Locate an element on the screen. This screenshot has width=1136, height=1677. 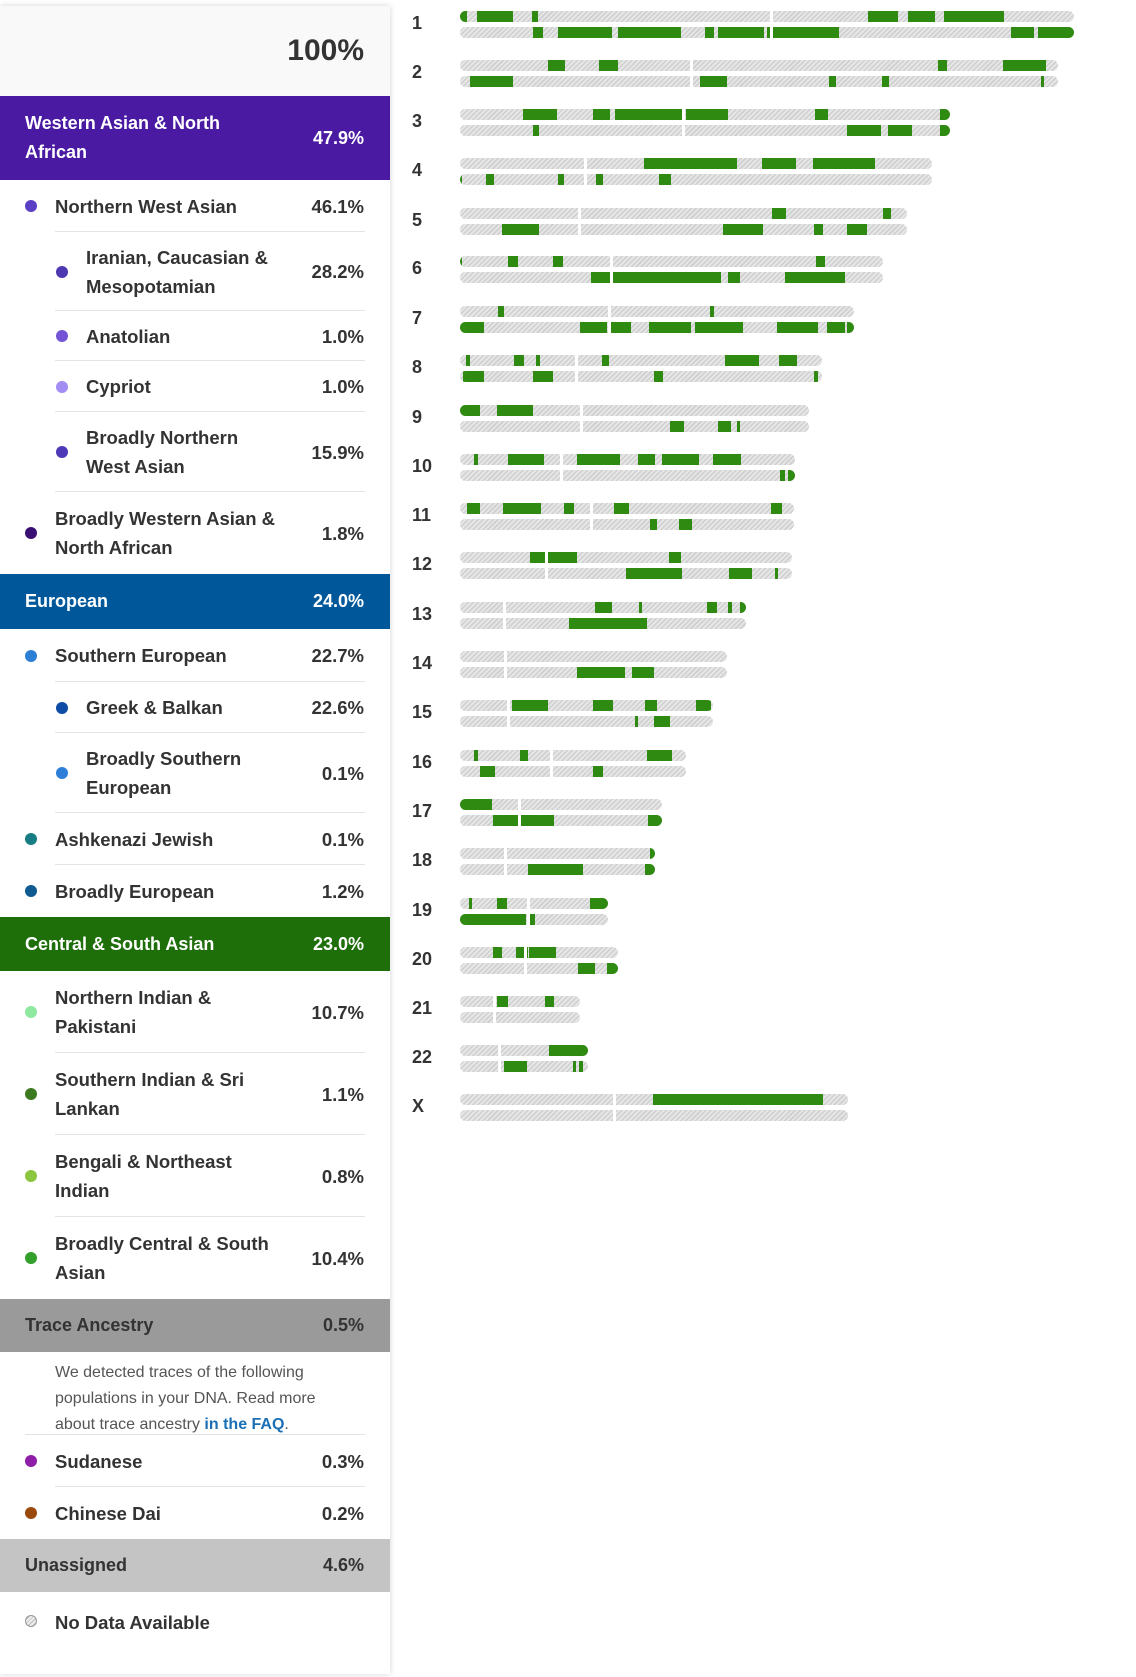
chromosome-label-11: 11 is located at coordinates (422, 515).